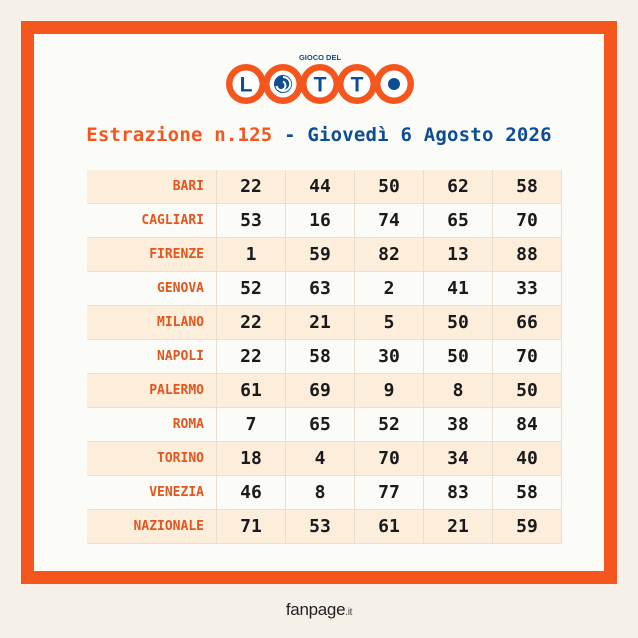 This screenshot has height=638, width=638. Describe the element at coordinates (152, 220) in the screenshot. I see `city-name: CAGLIARI` at that location.